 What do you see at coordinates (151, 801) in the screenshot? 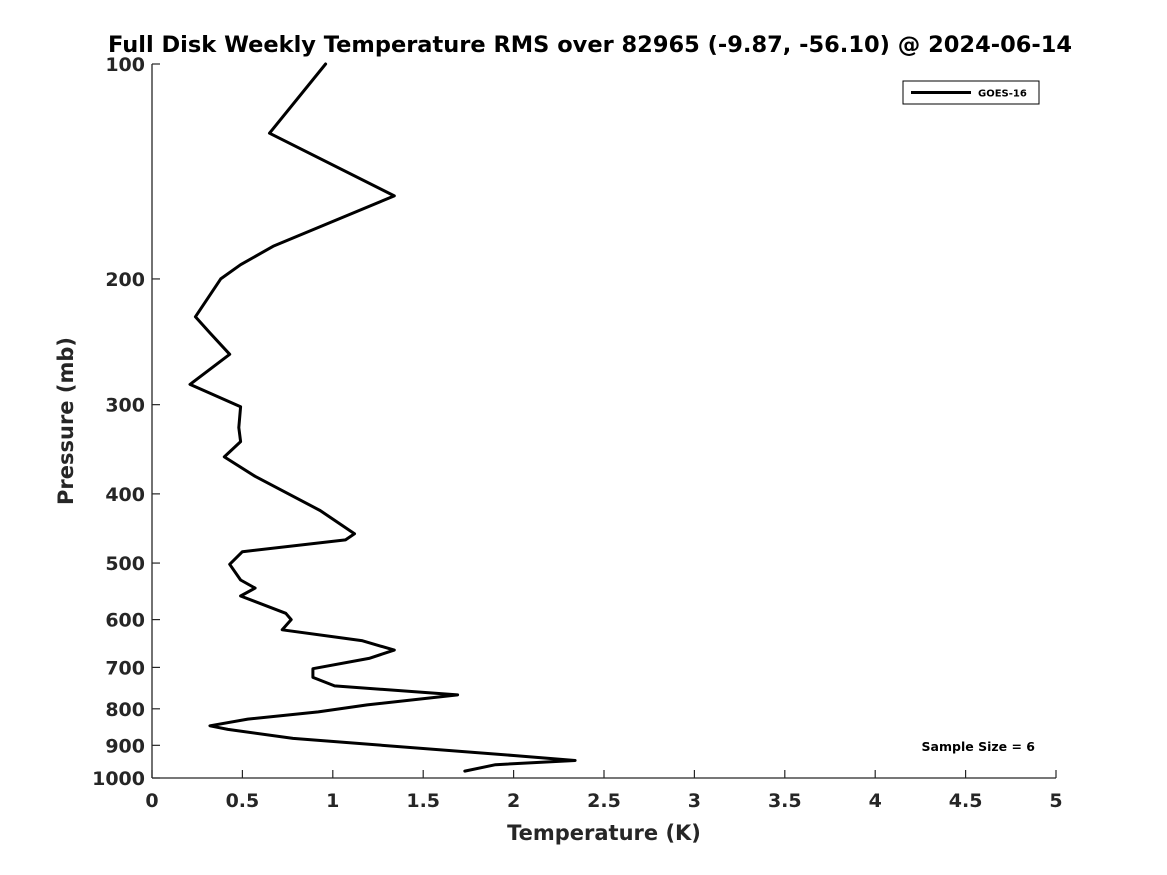
I see `x-tick-label: 0` at bounding box center [151, 801].